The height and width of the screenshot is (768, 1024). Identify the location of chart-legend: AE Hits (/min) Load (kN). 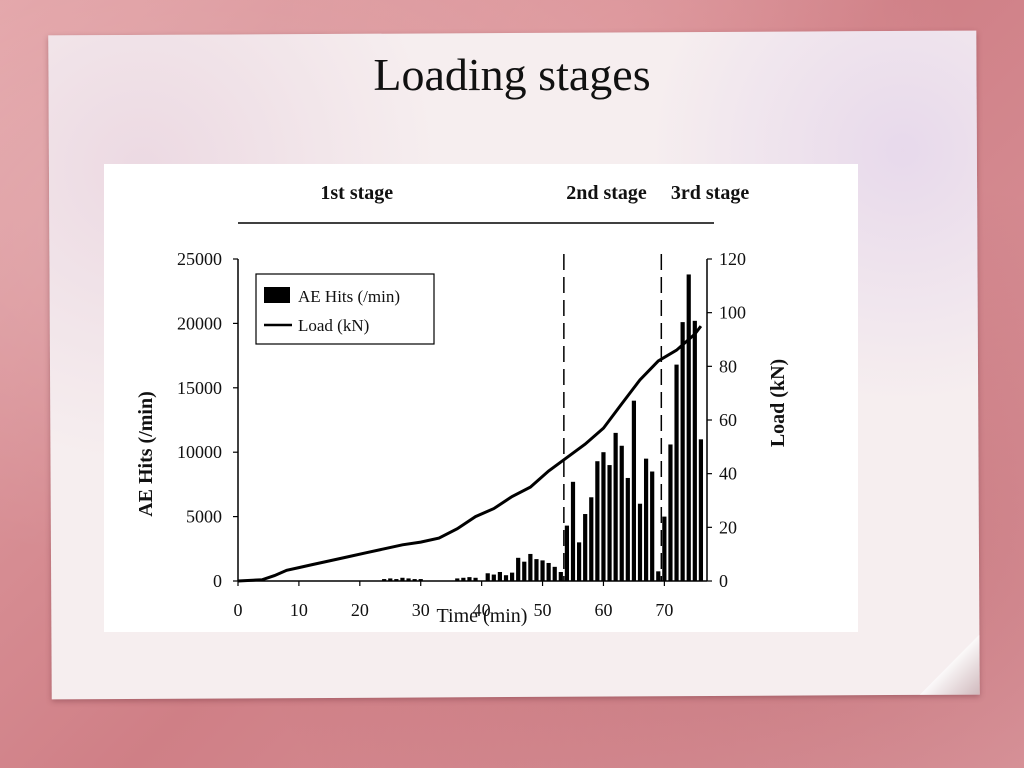
(345, 309).